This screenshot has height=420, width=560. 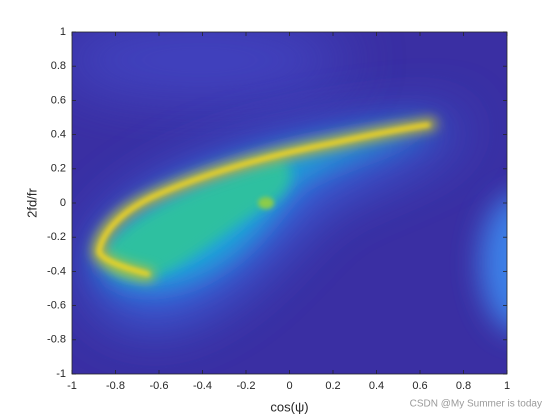 What do you see at coordinates (376, 386) in the screenshot?
I see `x-tick-label: 0.4` at bounding box center [376, 386].